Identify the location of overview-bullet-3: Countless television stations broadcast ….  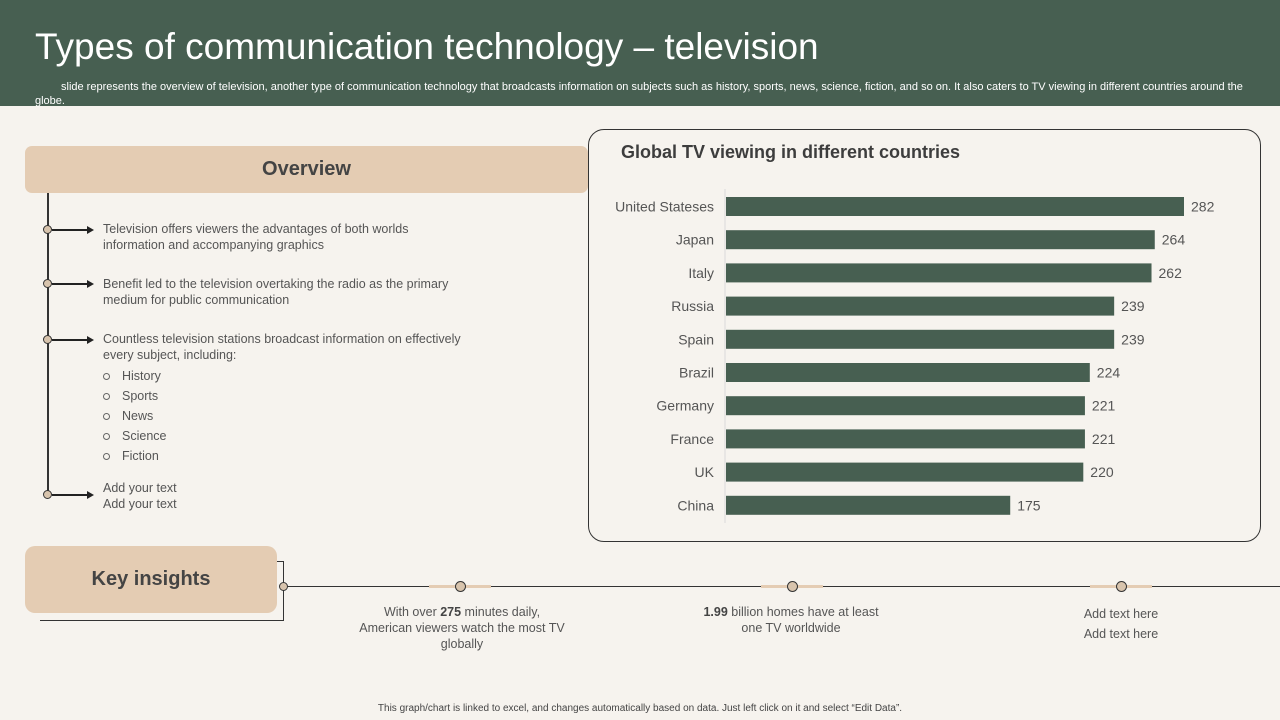
(282, 347).